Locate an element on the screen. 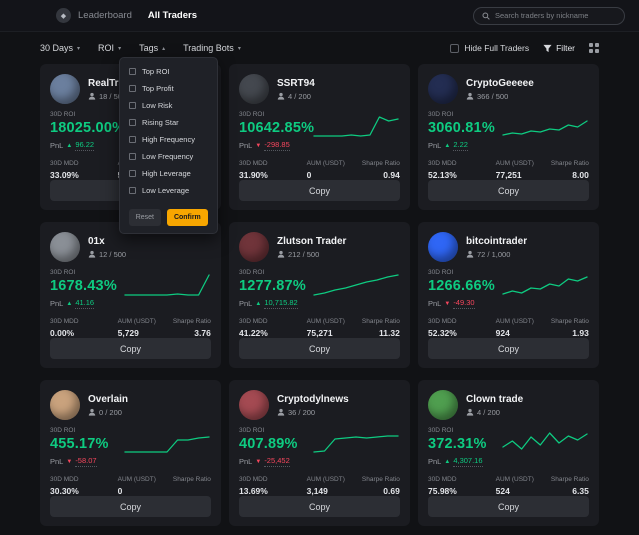  filter-button: Filter is located at coordinates (559, 48).